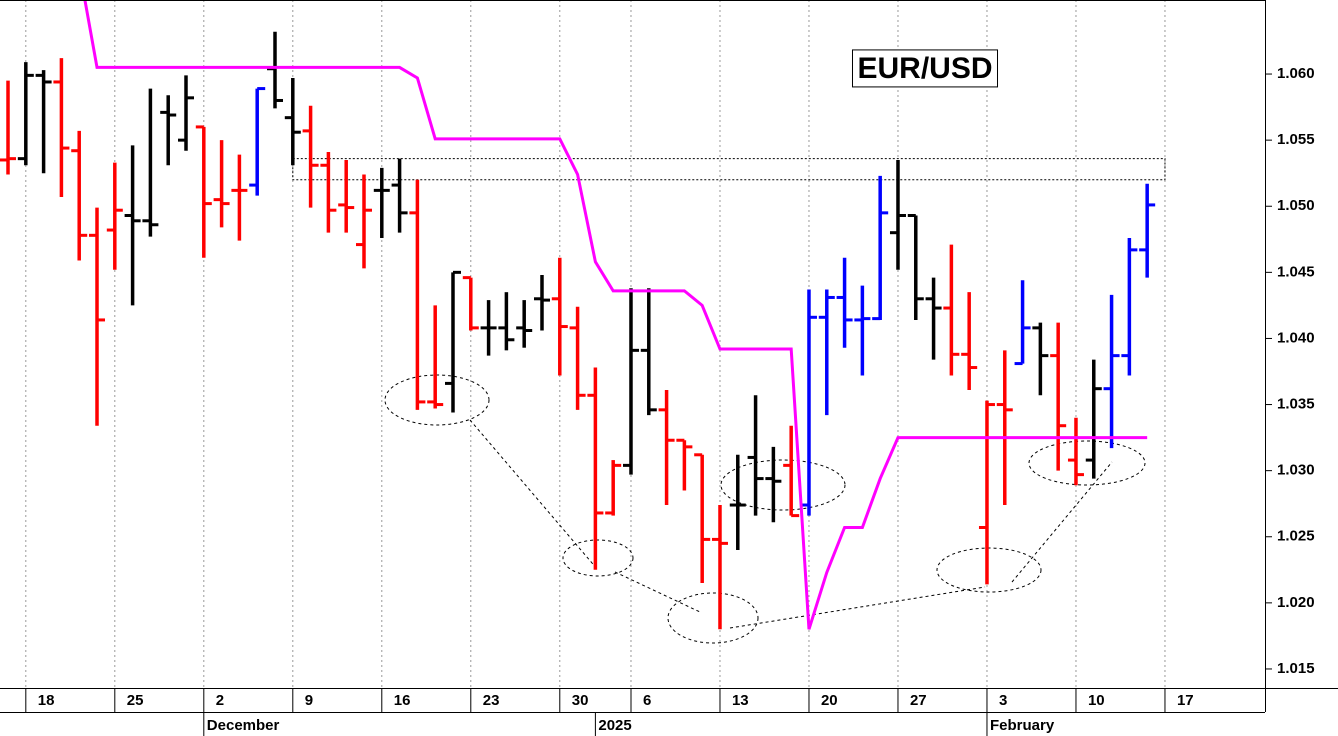  Describe the element at coordinates (1296, 73) in the screenshot. I see `y-tick-label: 1.060` at that location.